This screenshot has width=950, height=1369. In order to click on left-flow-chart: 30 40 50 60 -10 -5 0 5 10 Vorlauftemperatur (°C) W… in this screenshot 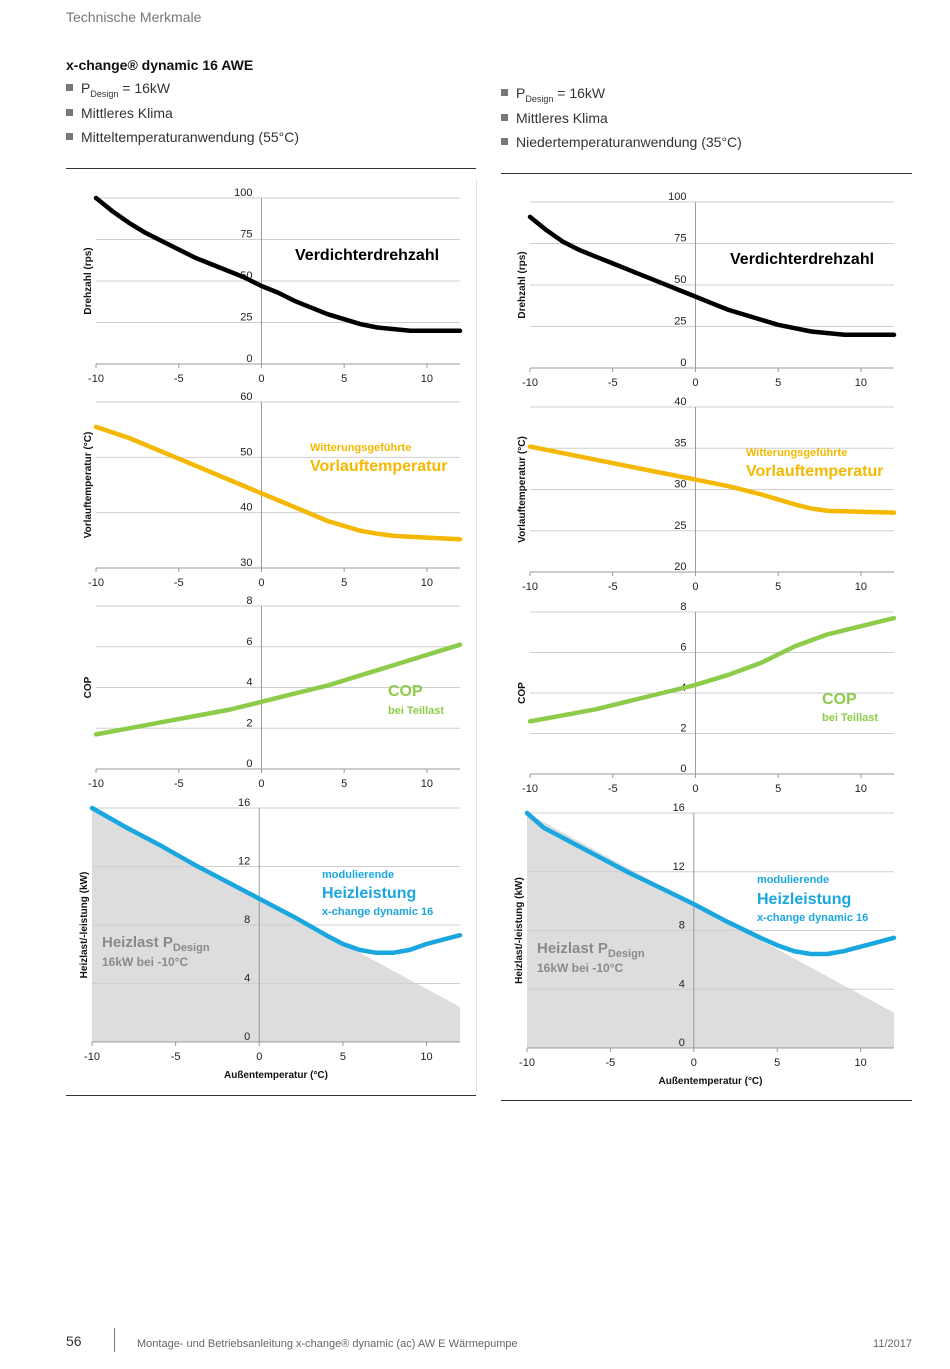, I will do `click(273, 490)`.